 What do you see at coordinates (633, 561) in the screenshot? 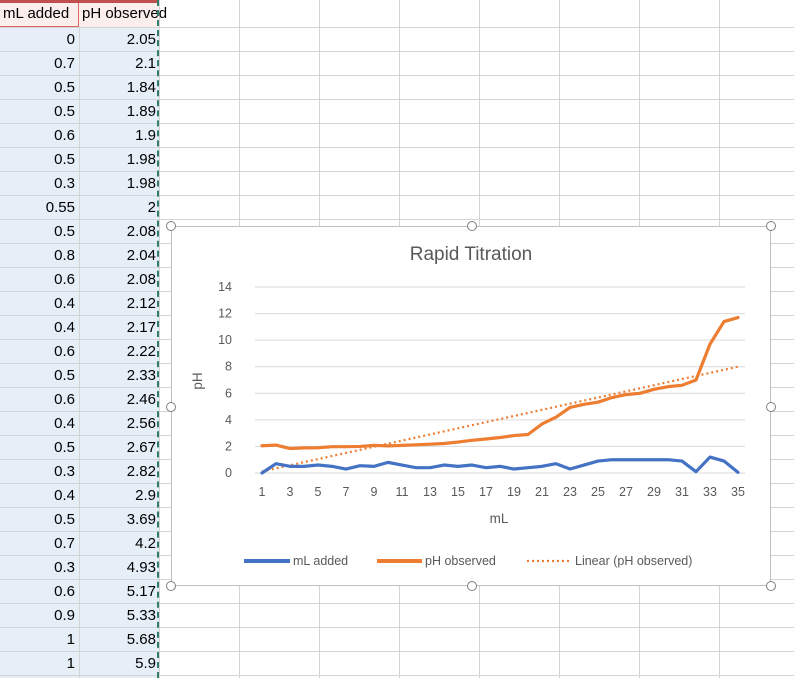
I see `legend-label-linear-trend: Linear (pH observed)` at bounding box center [633, 561].